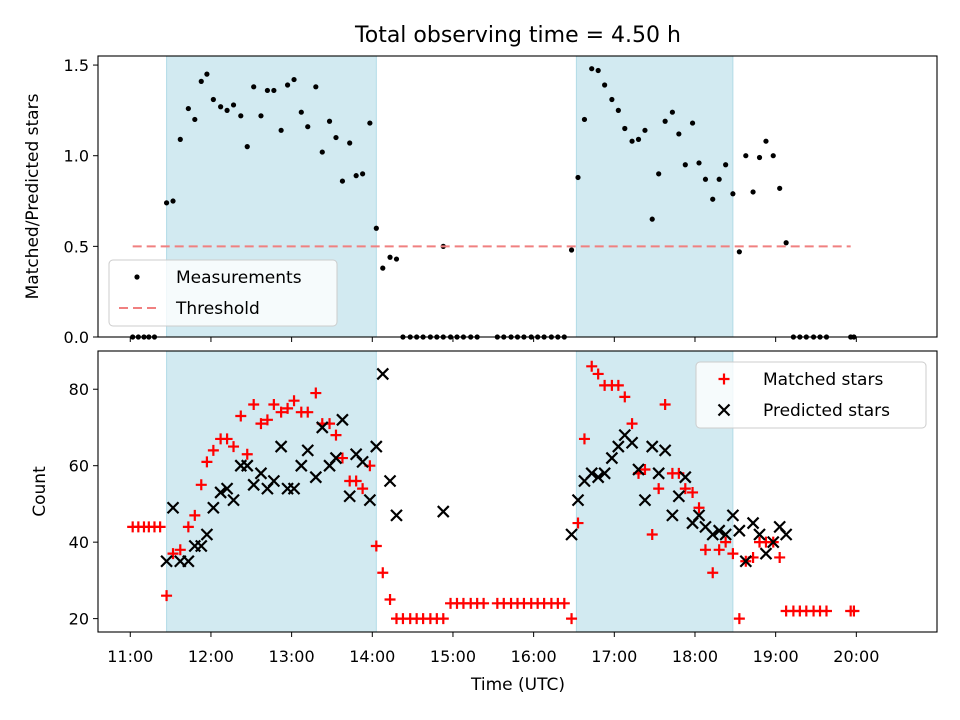 This screenshot has width=960, height=720. What do you see at coordinates (137, 277) in the screenshot?
I see `legend-marker` at bounding box center [137, 277].